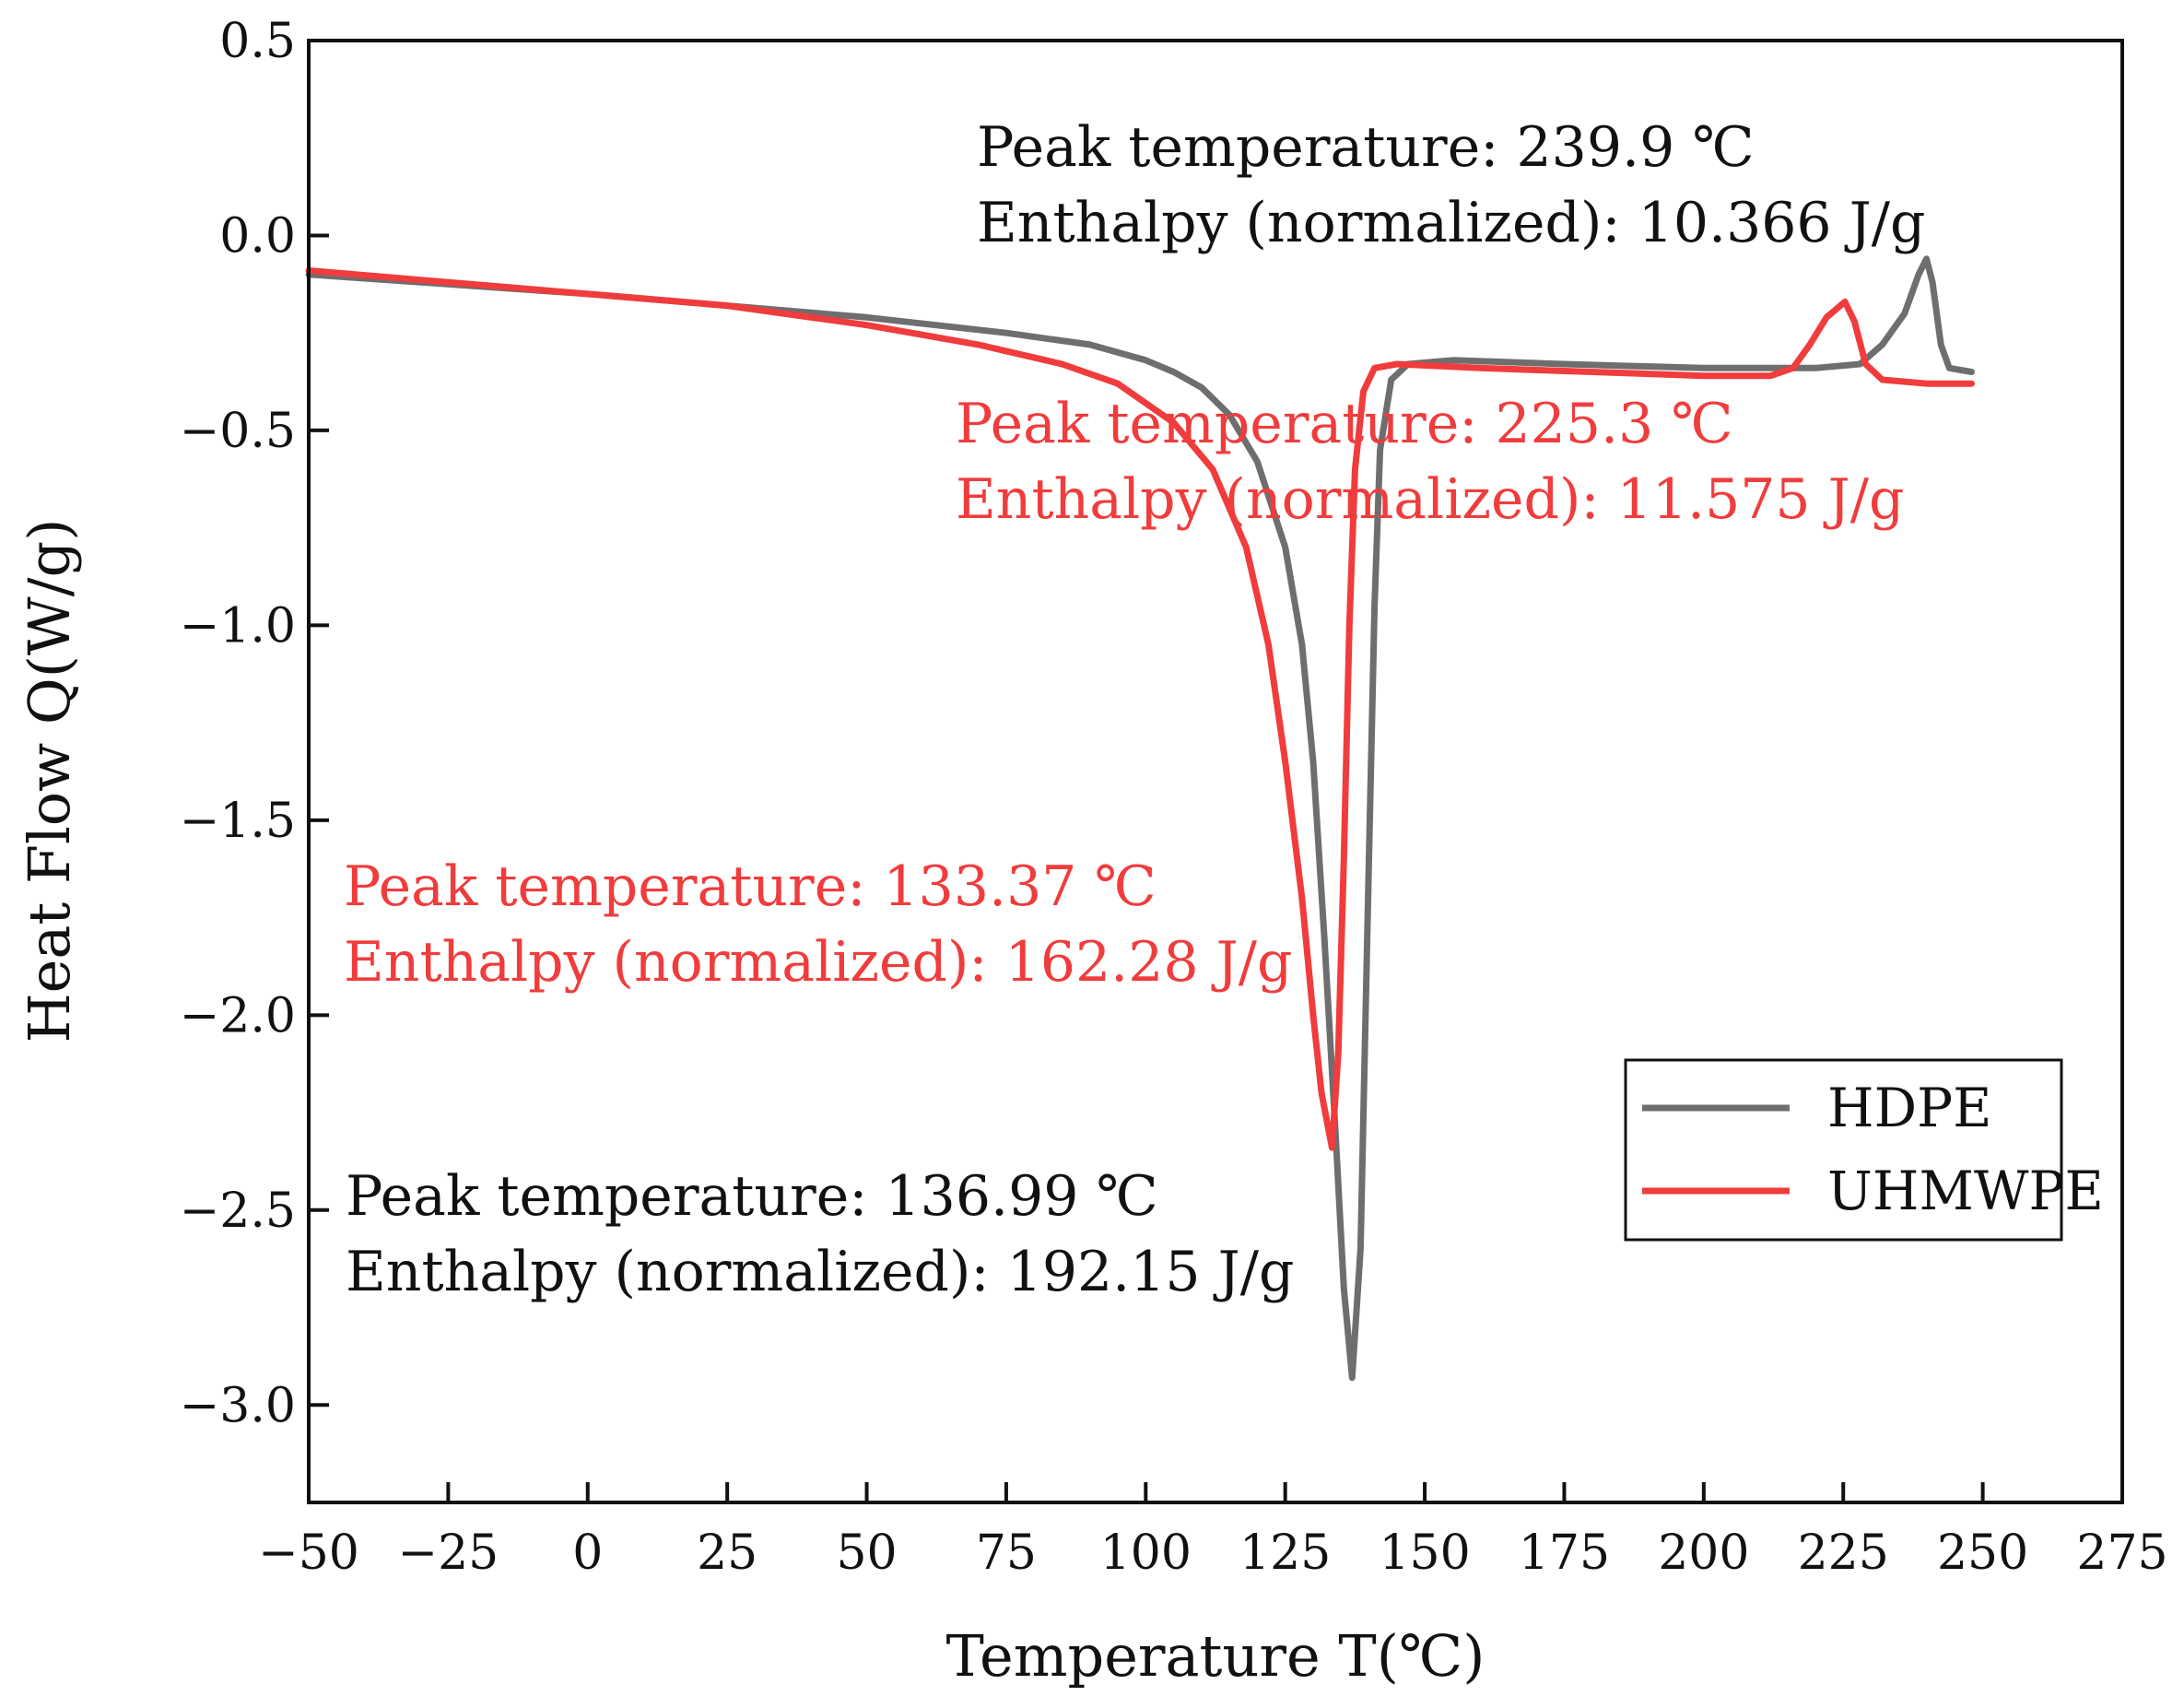 The image size is (2184, 1708). Describe the element at coordinates (1424, 1553) in the screenshot. I see `x-tick-label: 150` at that location.